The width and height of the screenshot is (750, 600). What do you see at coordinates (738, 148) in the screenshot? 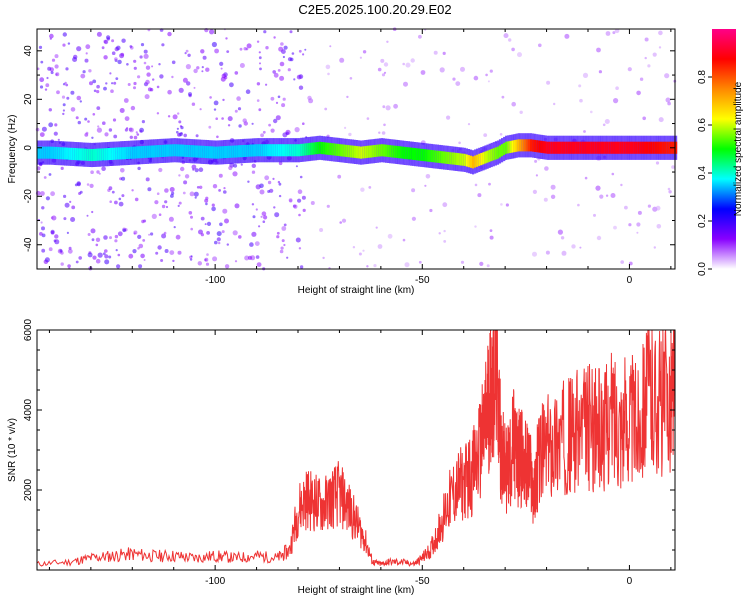
I see `colorbar-label: Normalized spectral amplitude` at bounding box center [738, 148].